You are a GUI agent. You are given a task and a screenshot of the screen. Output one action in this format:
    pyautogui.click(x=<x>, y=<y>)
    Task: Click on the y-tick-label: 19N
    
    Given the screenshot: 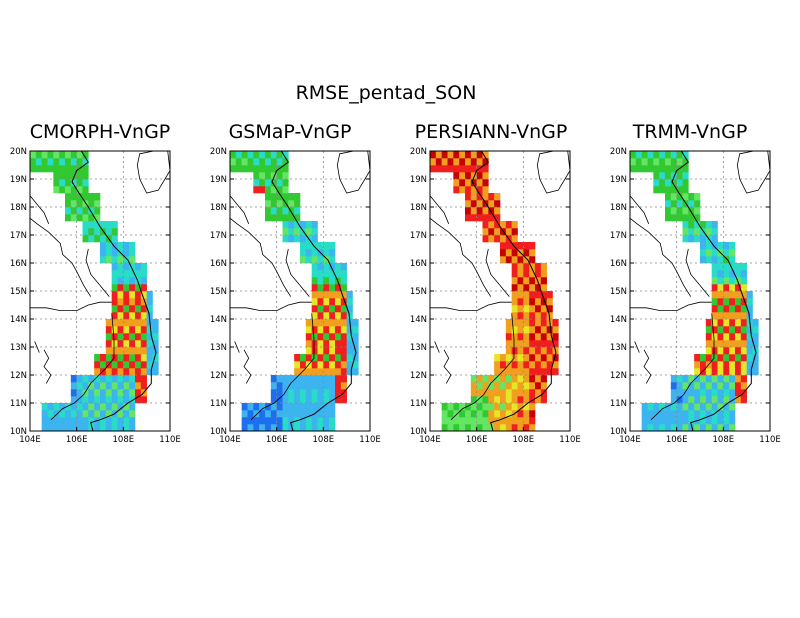 What is the action you would take?
    pyautogui.click(x=218, y=180)
    